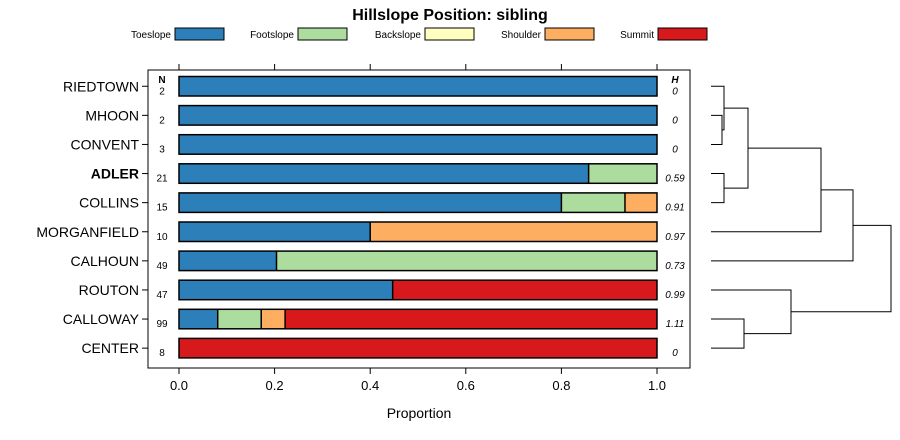 The width and height of the screenshot is (900, 440). Describe the element at coordinates (657, 385) in the screenshot. I see `x-tick-label: 1.0` at that location.